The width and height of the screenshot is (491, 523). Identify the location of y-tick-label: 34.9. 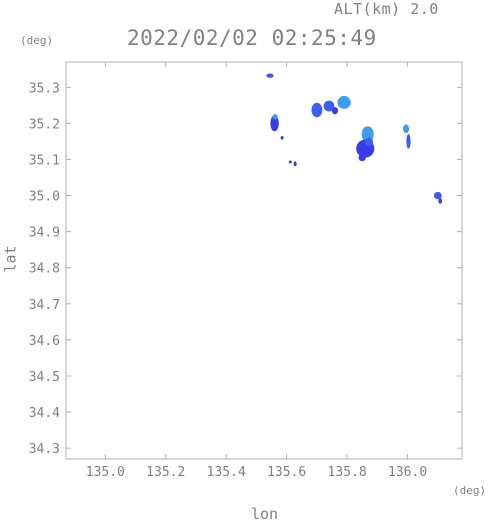
(44, 233).